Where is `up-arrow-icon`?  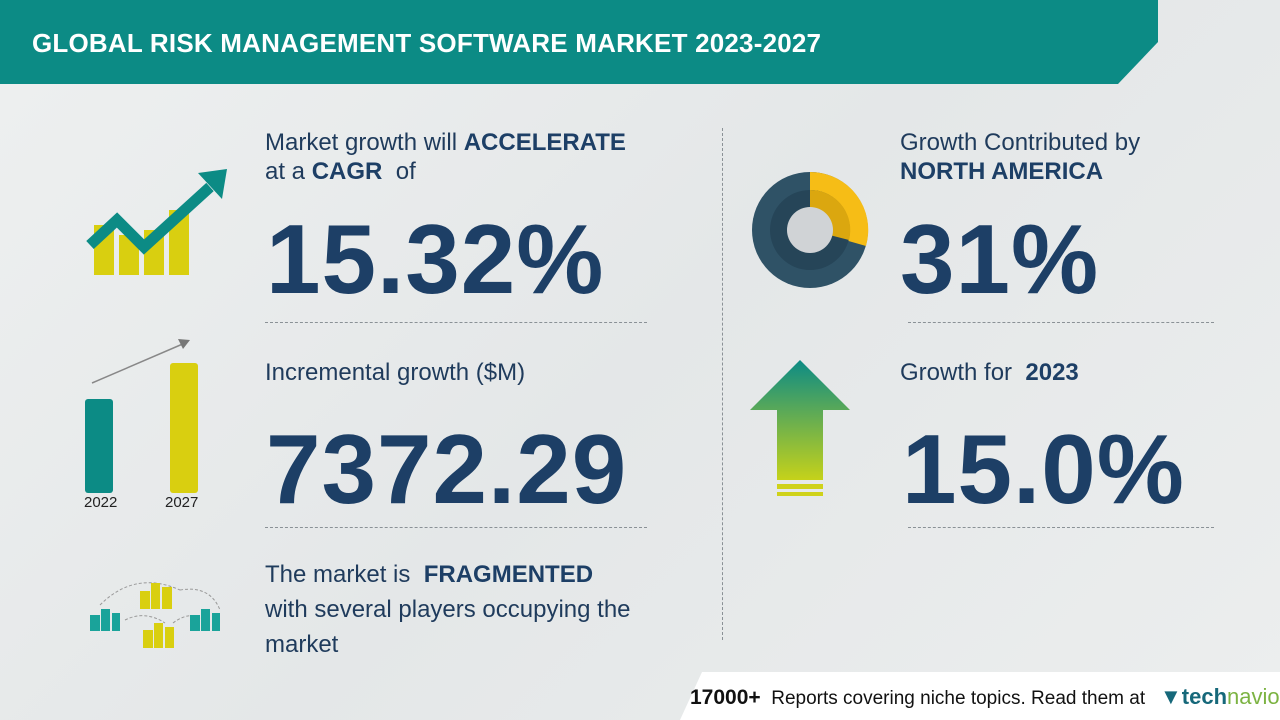 up-arrow-icon is located at coordinates (800, 428).